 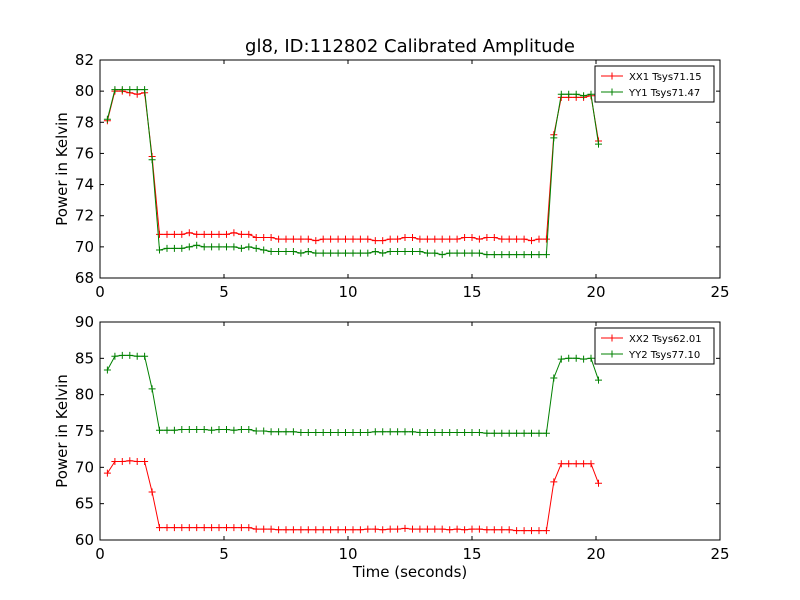 I want to click on x-tick-label: 20, so click(x=595, y=292).